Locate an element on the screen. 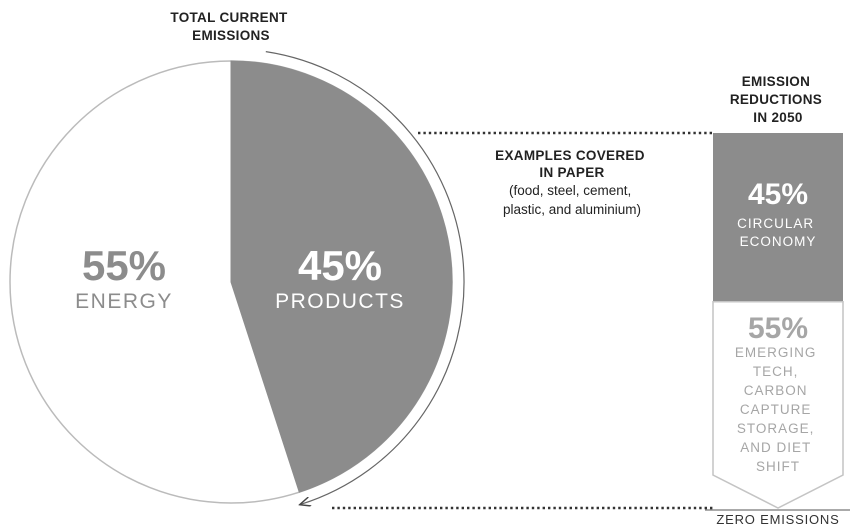 This screenshot has width=850, height=528. annotation-detail-line-2: plastic, and aluminium) is located at coordinates (572, 209).